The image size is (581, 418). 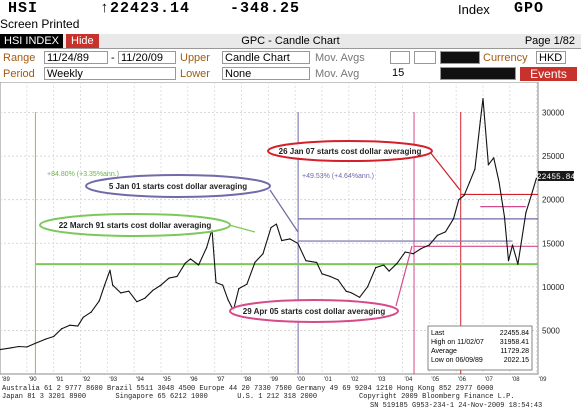 What do you see at coordinates (551, 57) in the screenshot?
I see `currency-select: HKD` at bounding box center [551, 57].